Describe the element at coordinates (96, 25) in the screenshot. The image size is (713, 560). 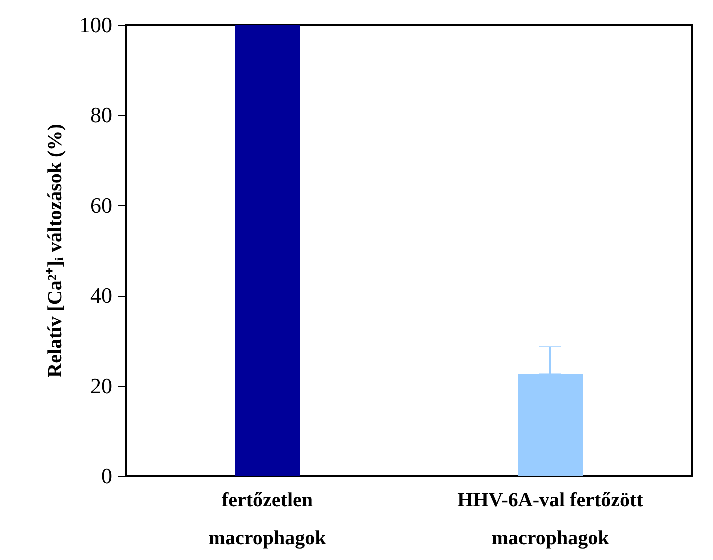
I see `y-tick-label: 100` at that location.